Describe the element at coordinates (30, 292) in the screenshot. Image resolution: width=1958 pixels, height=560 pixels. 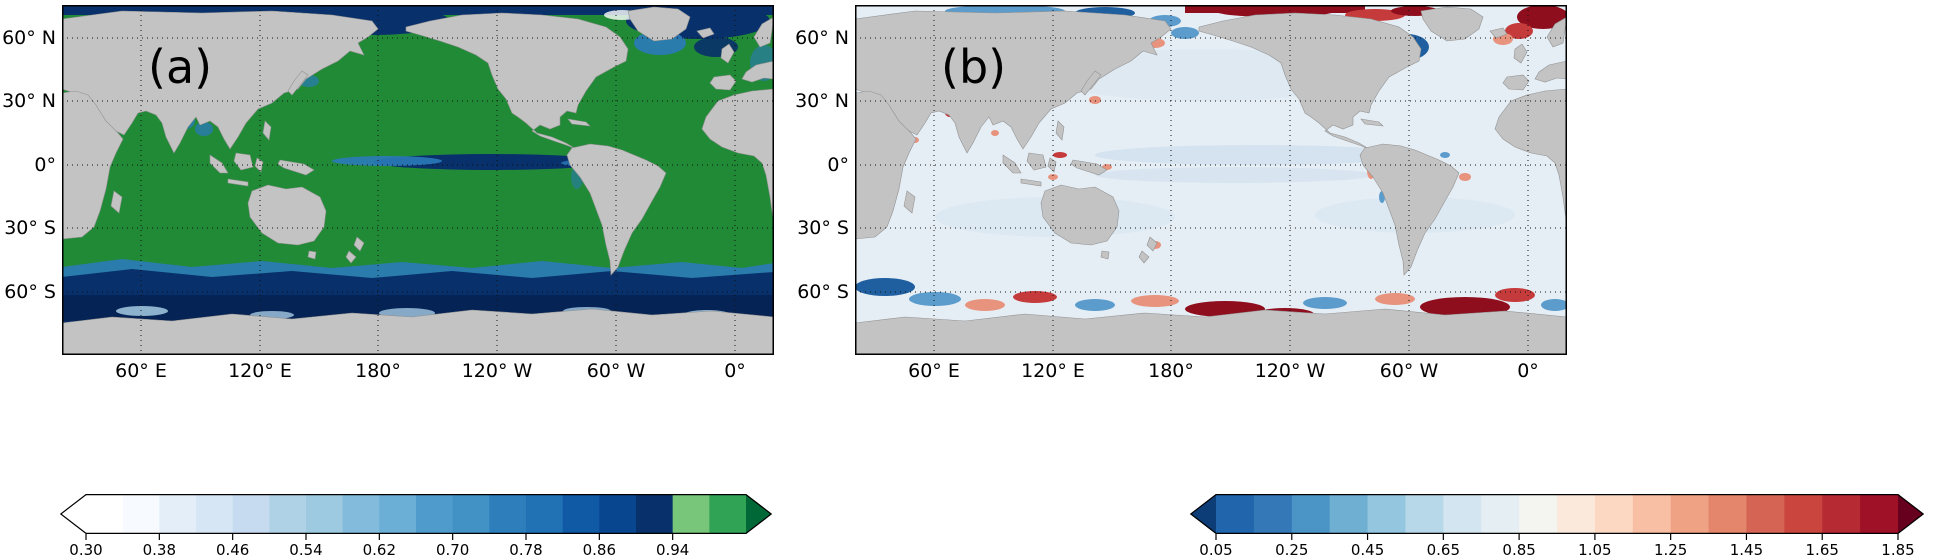
I see `ytick-a-60s: 60° S` at that location.